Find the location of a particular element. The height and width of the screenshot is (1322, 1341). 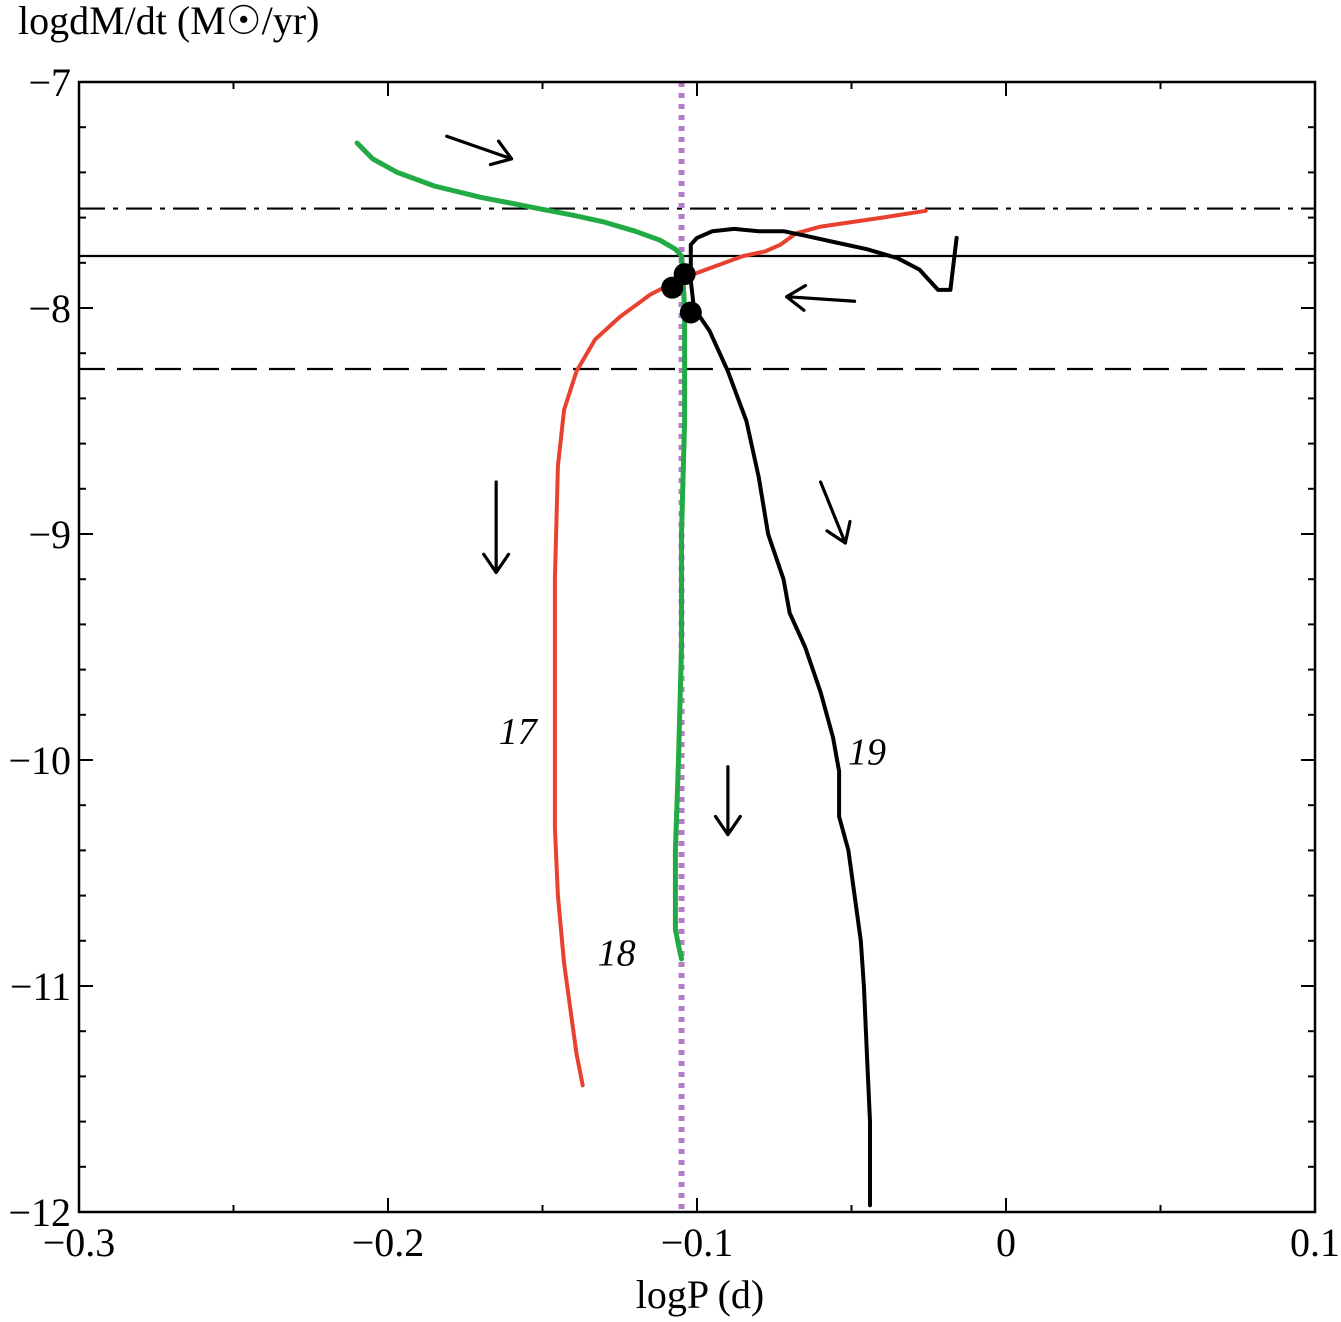

x-tick-label: −0.3 is located at coordinates (79, 1242).